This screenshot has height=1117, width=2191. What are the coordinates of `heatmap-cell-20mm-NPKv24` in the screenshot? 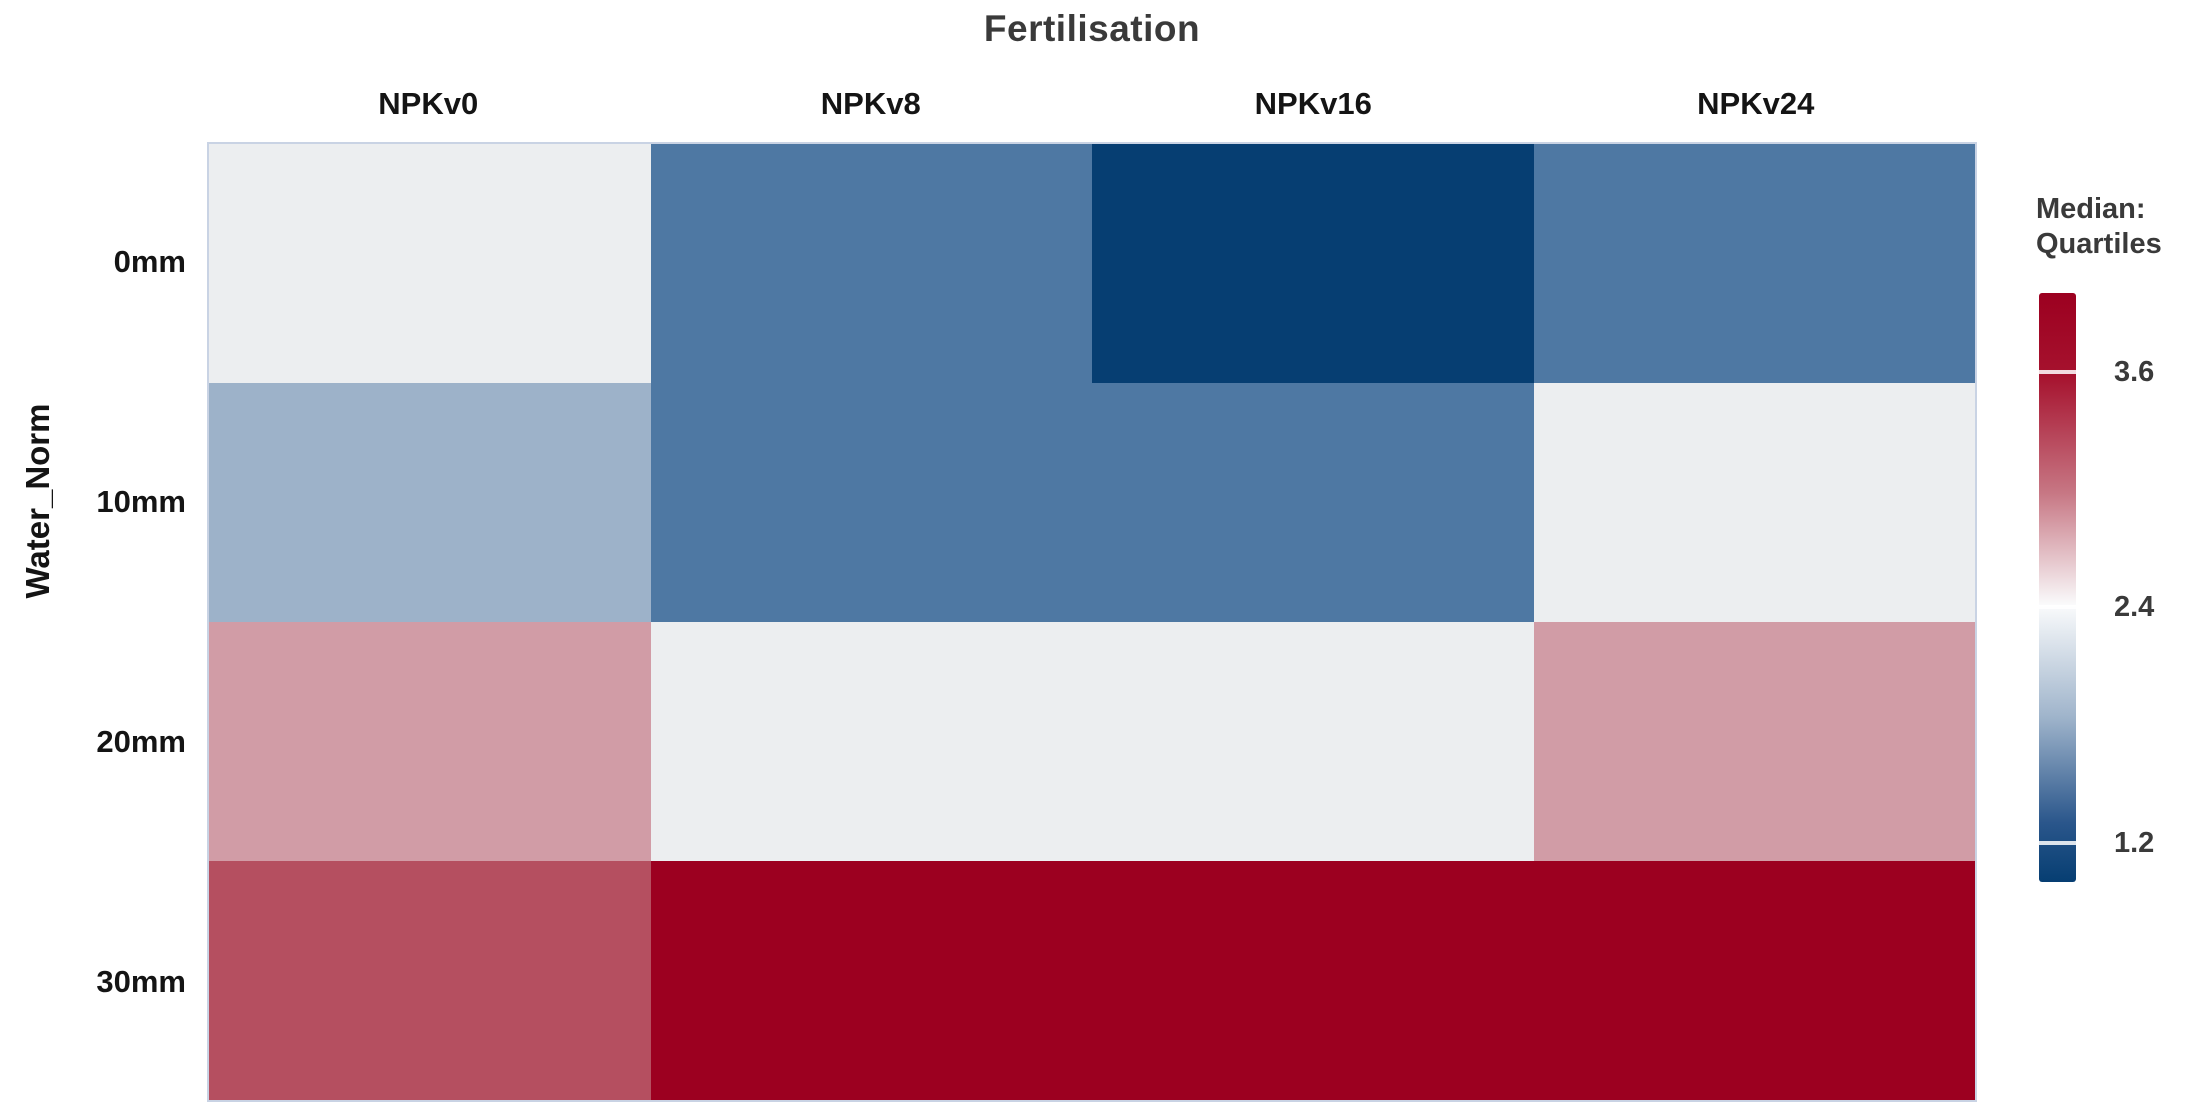 It's located at (1754, 741).